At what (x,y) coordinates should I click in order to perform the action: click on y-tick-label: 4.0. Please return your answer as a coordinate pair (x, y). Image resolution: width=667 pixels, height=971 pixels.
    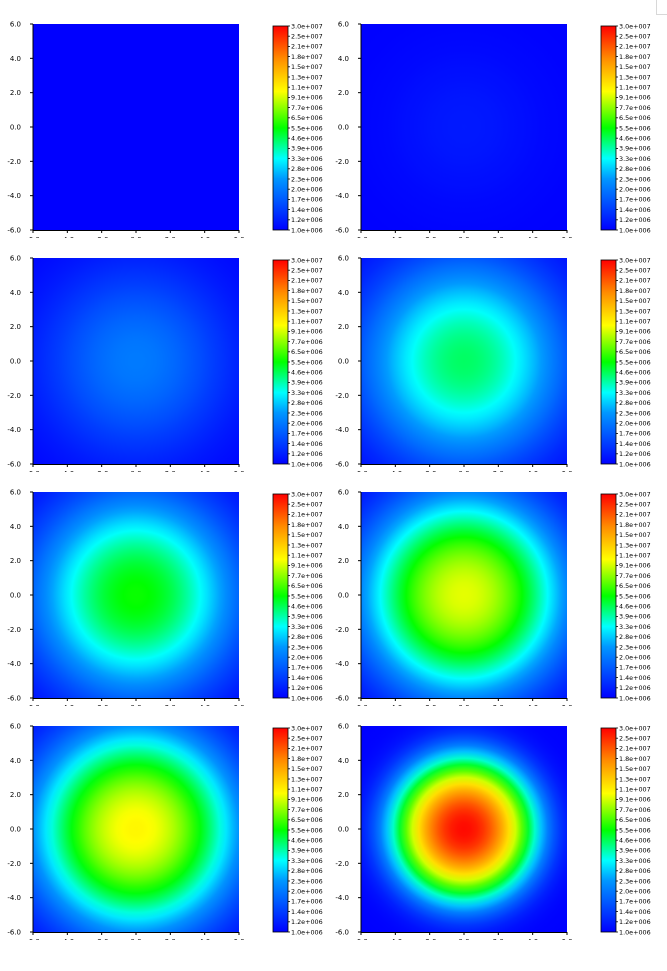
    Looking at the image, I should click on (15, 293).